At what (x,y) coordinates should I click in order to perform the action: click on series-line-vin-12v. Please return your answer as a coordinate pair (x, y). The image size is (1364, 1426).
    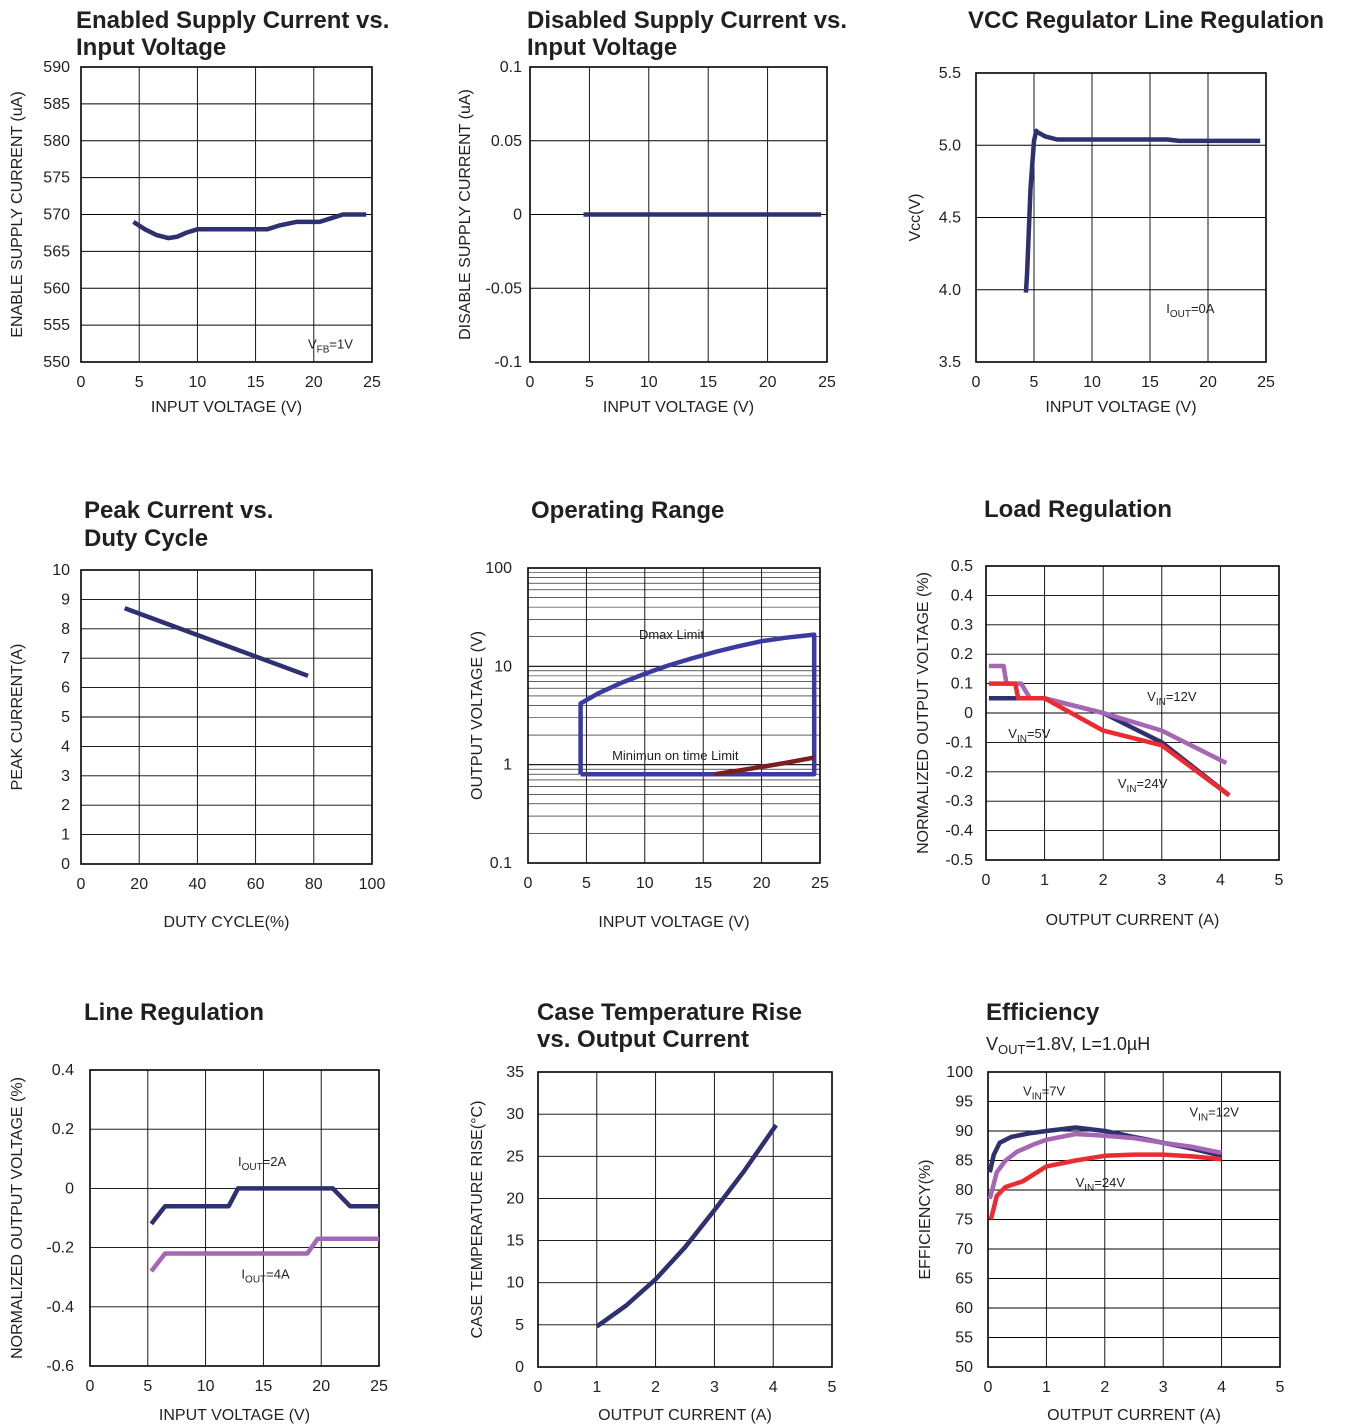
    Looking at the image, I should click on (1105, 1165).